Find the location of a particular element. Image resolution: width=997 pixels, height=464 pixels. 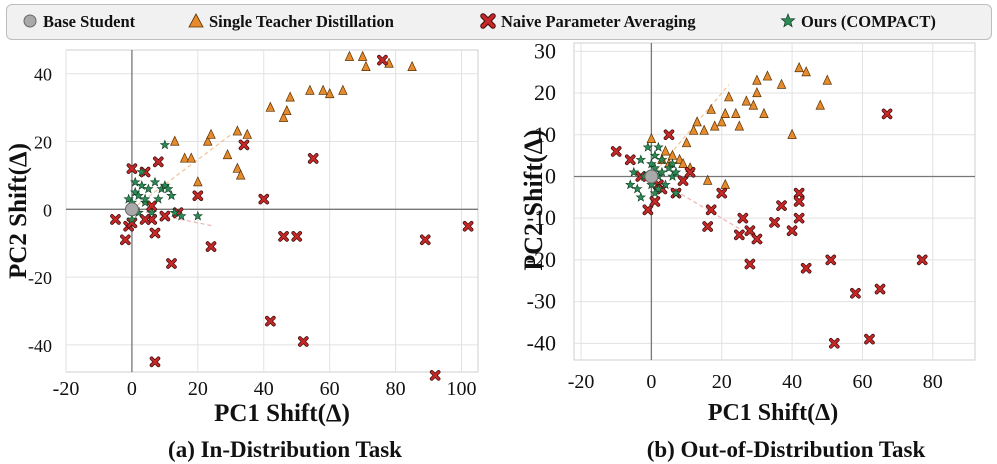

y-tick-label: -20 is located at coordinates (40, 278).